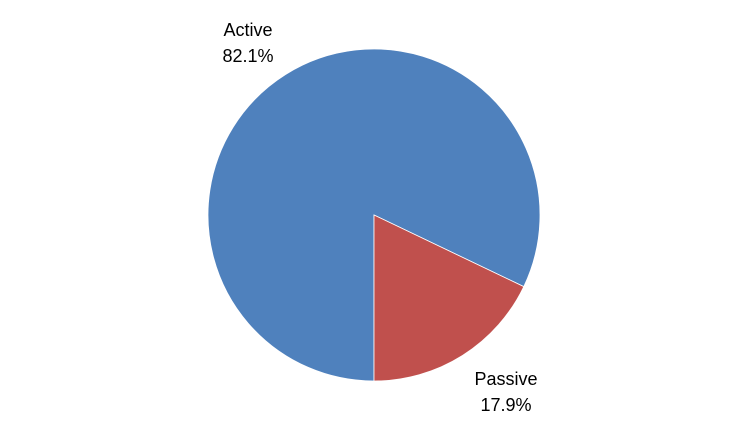 Image resolution: width=748 pixels, height=431 pixels. What do you see at coordinates (247, 56) in the screenshot?
I see `slice-value-active: 82.1%` at bounding box center [247, 56].